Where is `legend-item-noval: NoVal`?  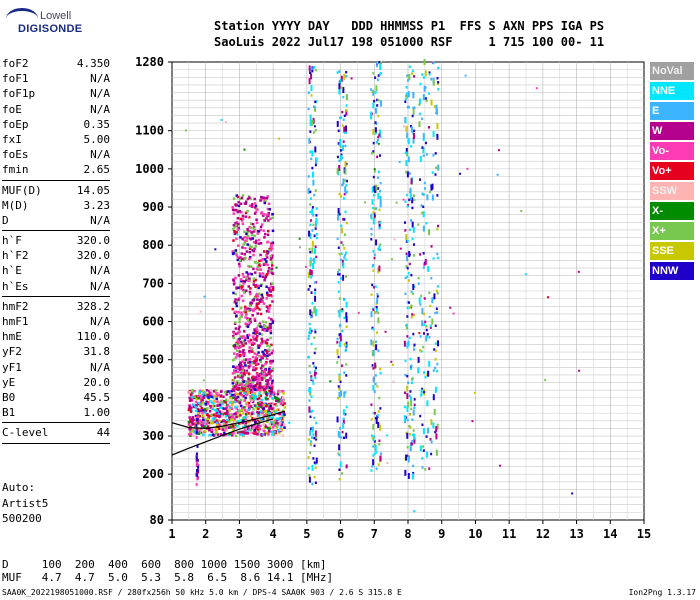
legend-item-noval: NoVal is located at coordinates (672, 71).